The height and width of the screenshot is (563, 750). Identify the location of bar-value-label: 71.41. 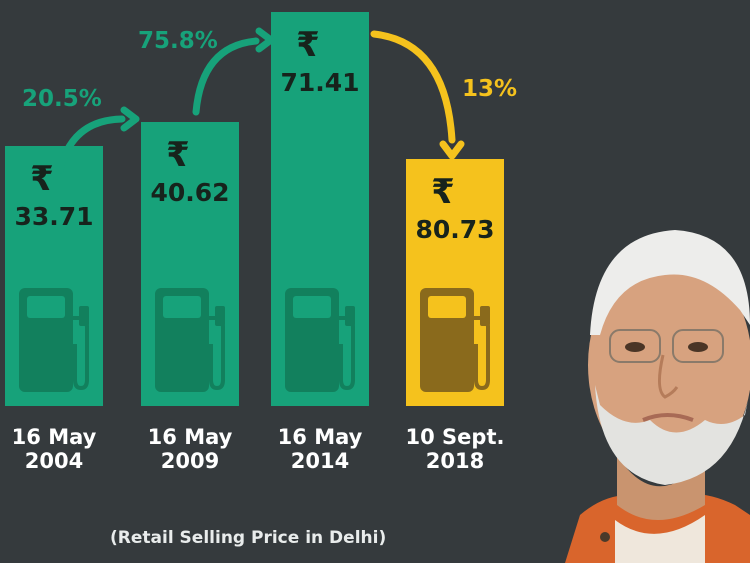
(320, 82).